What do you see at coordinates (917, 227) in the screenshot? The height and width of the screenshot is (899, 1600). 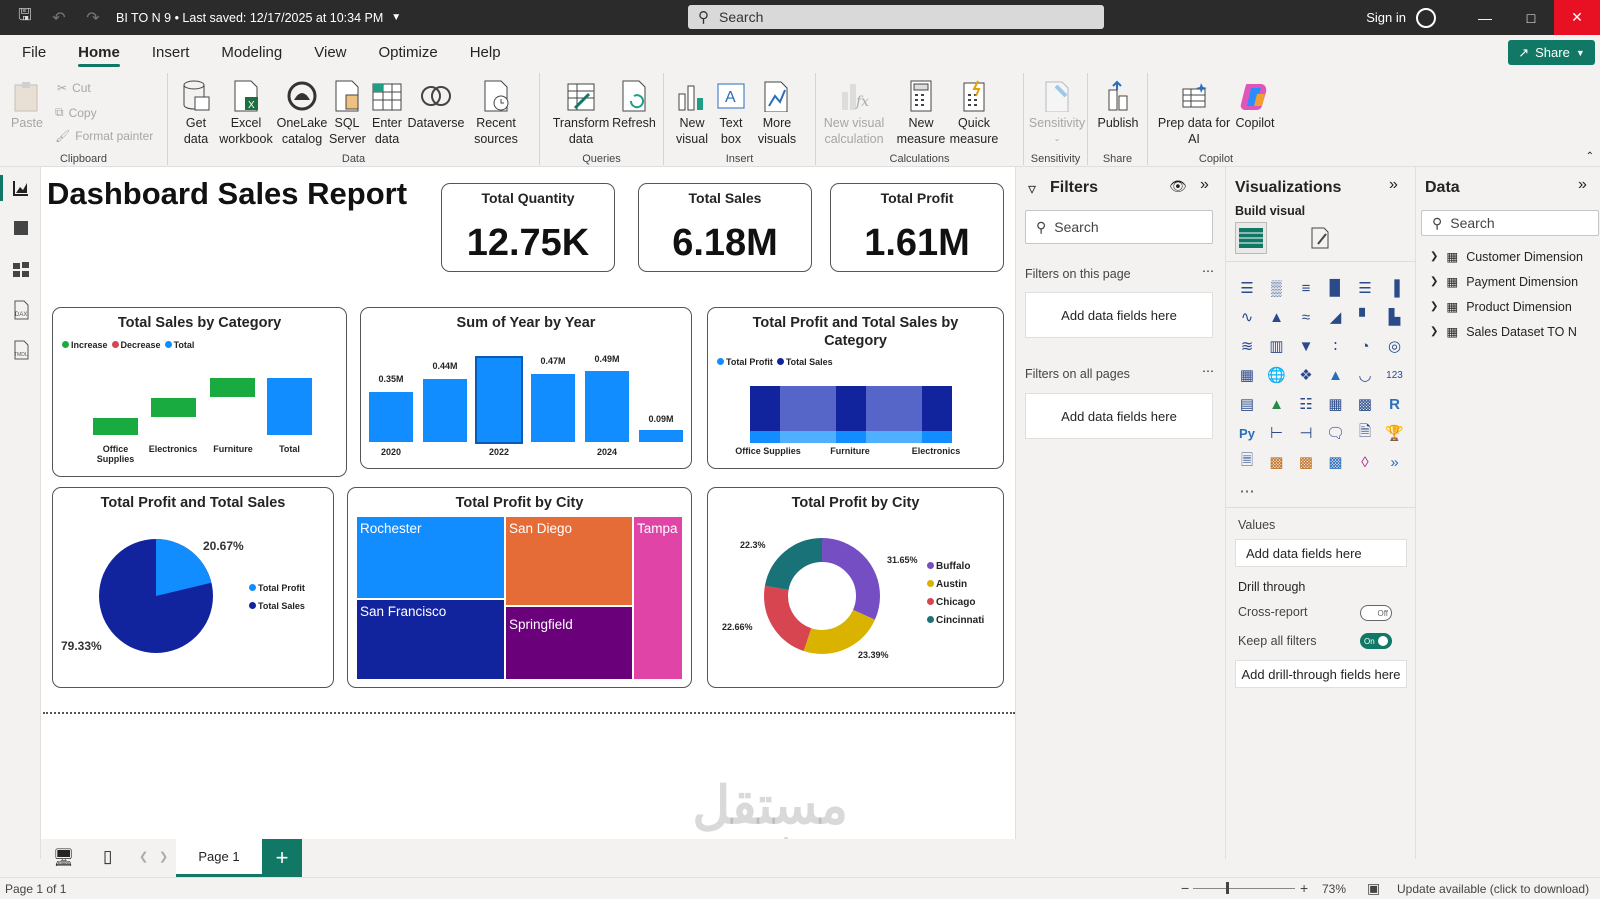 I see `kpi-card-total-profit: Total Profit 1.61M` at bounding box center [917, 227].